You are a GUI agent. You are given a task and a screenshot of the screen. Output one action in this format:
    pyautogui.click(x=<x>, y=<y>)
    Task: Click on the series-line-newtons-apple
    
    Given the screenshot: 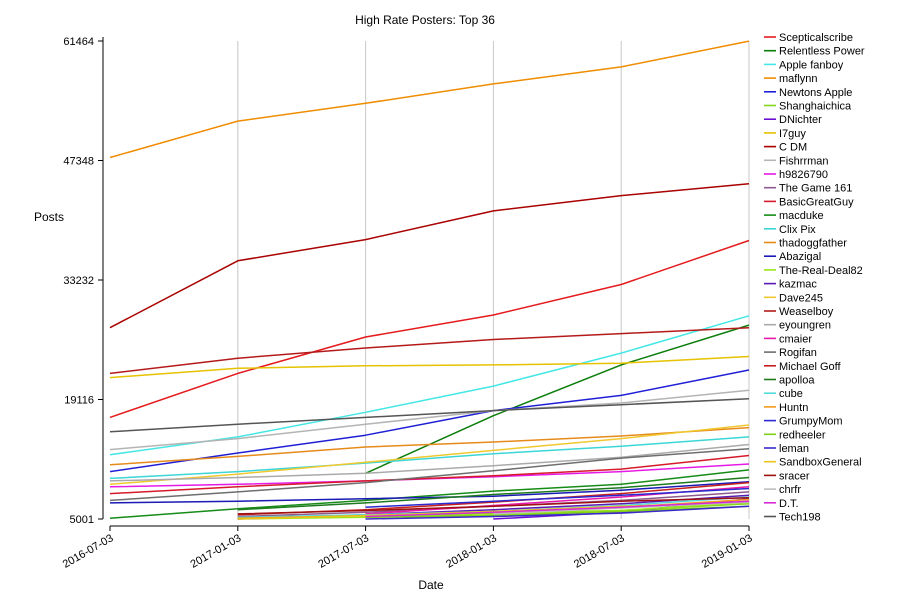 What is the action you would take?
    pyautogui.click(x=429, y=421)
    